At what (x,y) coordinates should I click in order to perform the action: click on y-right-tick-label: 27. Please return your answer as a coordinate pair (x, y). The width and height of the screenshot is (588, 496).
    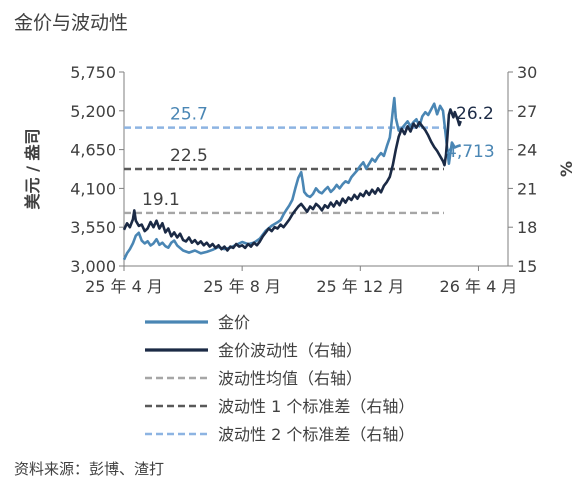
    Looking at the image, I should click on (527, 111).